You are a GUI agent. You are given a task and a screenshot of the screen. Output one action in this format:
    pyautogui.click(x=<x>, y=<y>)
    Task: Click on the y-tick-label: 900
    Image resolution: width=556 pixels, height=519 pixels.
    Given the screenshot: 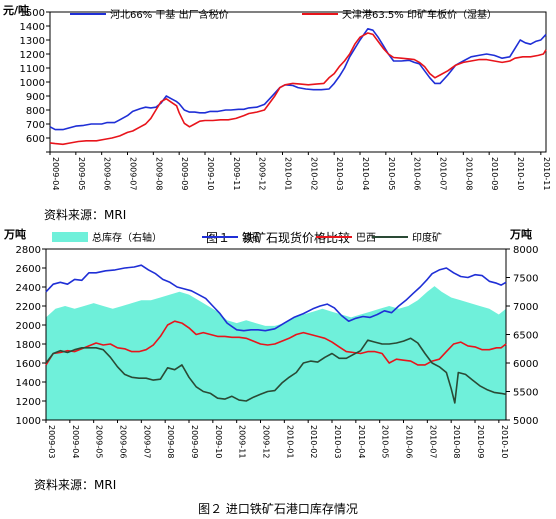 What is the action you would take?
    pyautogui.click(x=35, y=97)
    